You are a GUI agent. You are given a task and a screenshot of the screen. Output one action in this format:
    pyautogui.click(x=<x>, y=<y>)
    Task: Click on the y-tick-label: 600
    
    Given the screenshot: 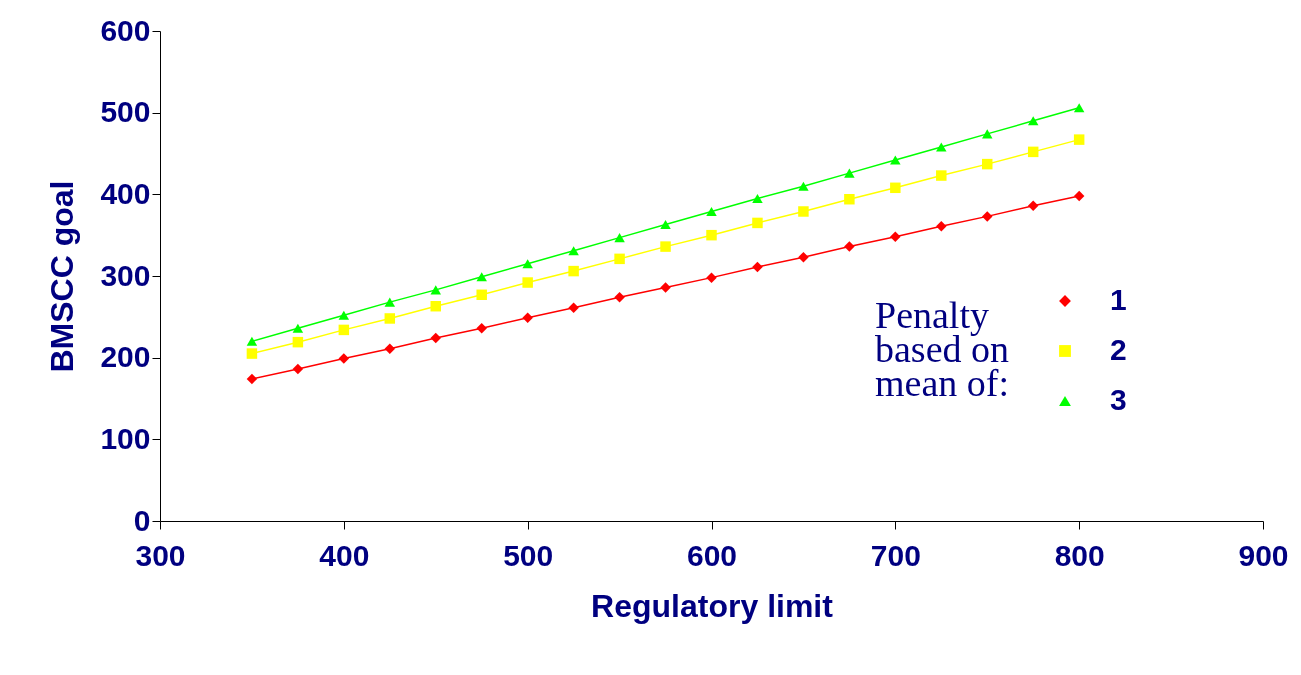 What is the action you would take?
    pyautogui.click(x=125, y=30)
    